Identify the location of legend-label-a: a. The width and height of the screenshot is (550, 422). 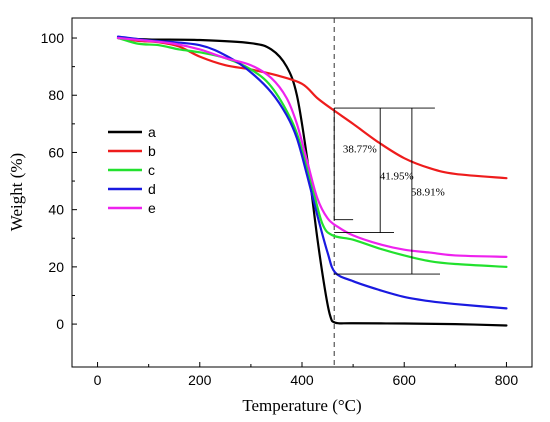
(152, 132).